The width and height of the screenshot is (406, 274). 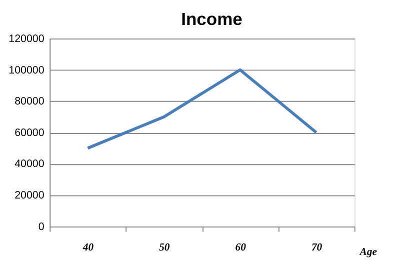 I want to click on y-tick-label: 0, so click(x=41, y=226).